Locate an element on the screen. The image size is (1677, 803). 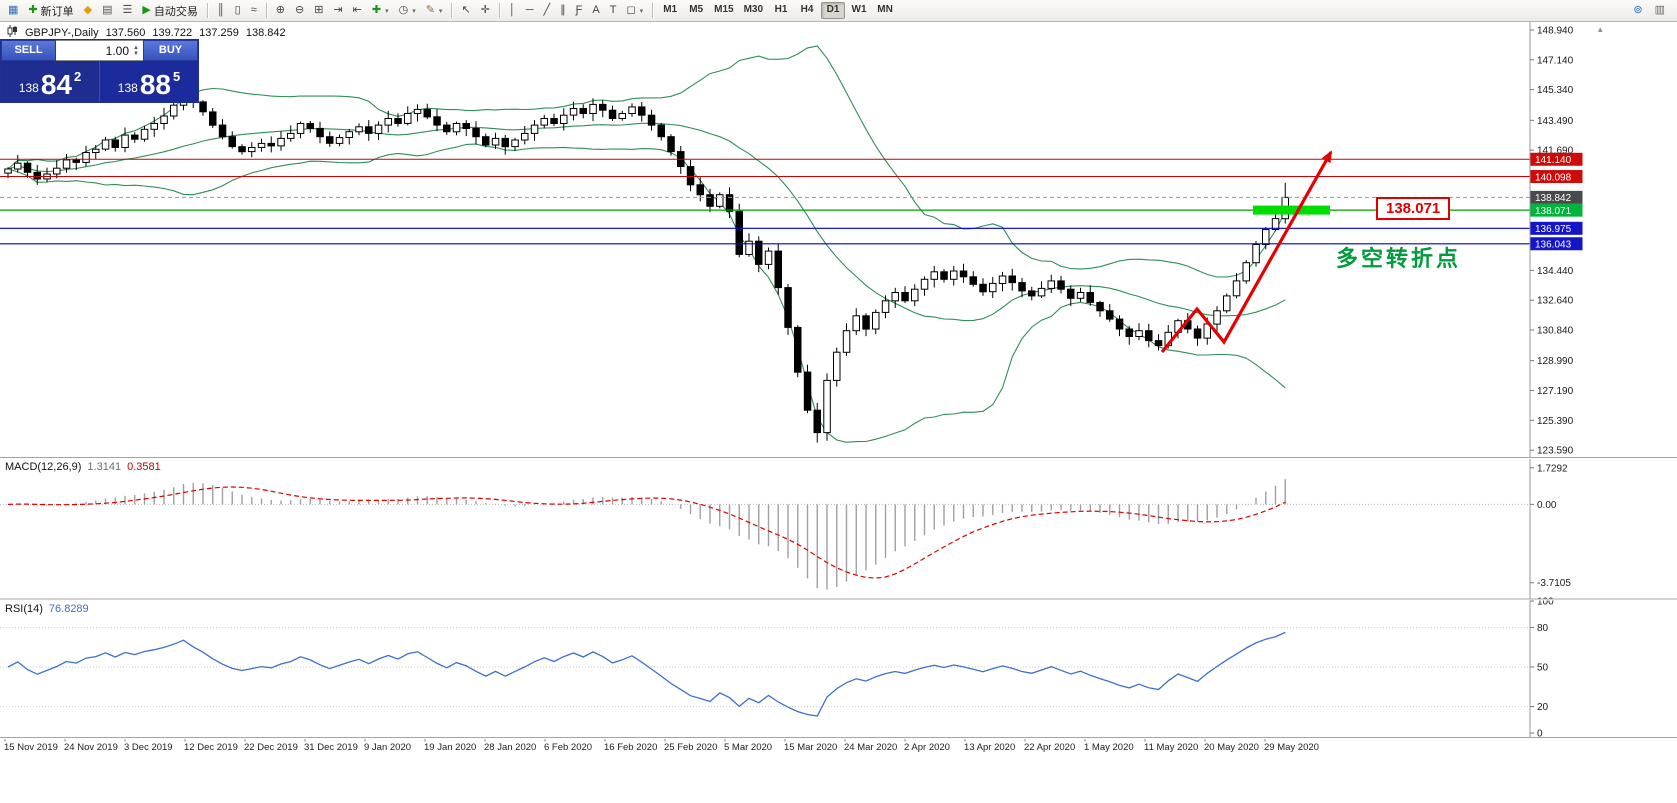
time-axis-label: 15 Nov 2019 is located at coordinates (31, 747).